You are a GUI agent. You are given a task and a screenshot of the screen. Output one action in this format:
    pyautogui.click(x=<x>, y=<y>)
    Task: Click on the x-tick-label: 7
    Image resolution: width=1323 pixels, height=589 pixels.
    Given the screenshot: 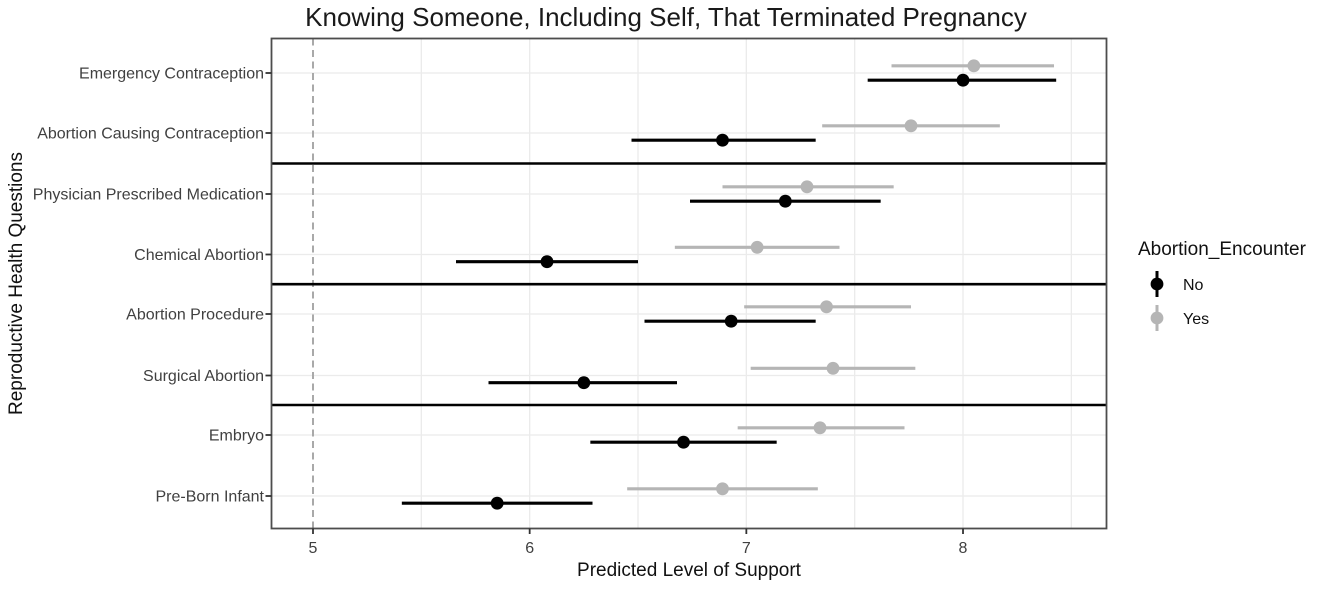 What is the action you would take?
    pyautogui.click(x=746, y=548)
    